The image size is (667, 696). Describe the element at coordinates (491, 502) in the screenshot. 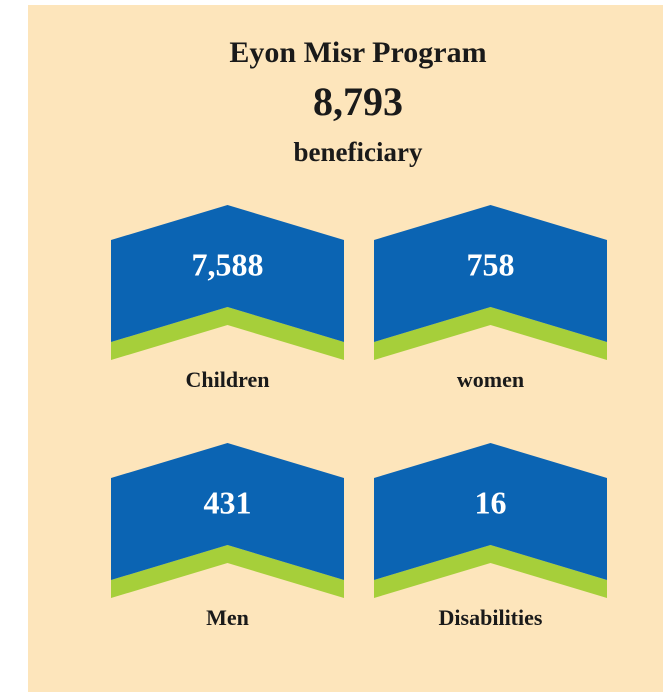

I see `card-value: 16` at that location.